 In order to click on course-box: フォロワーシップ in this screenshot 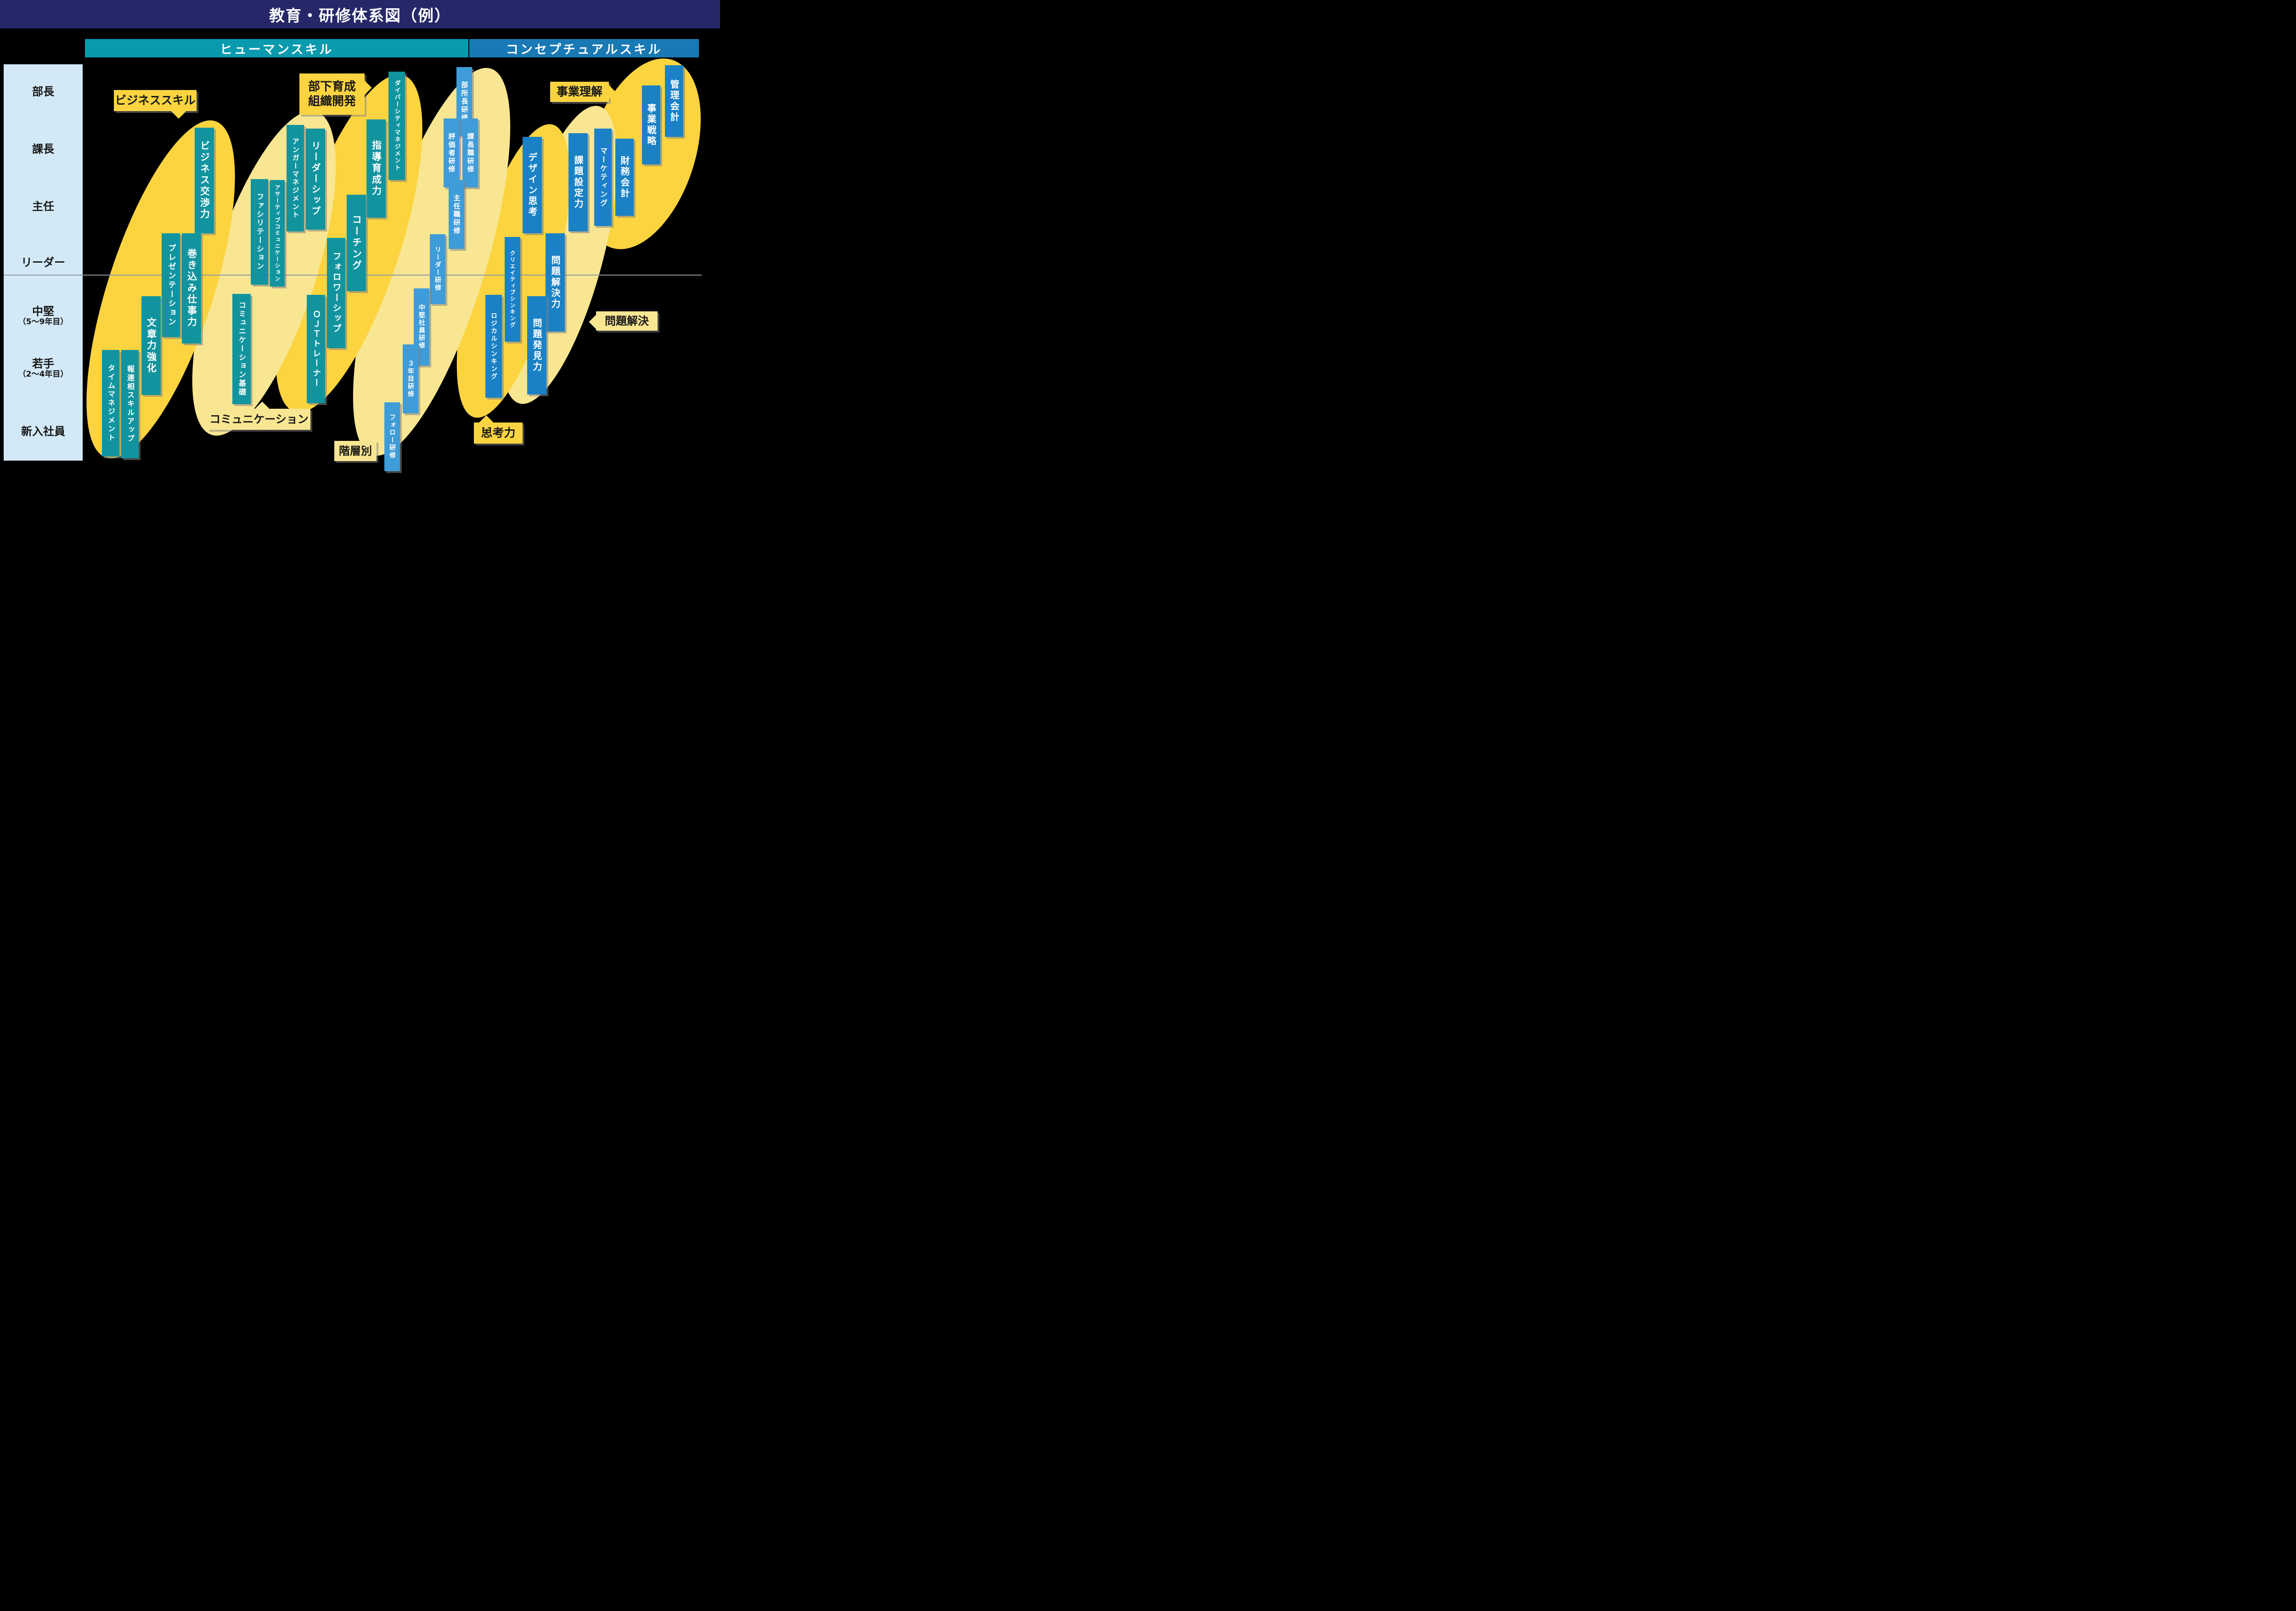, I will do `click(336, 293)`.